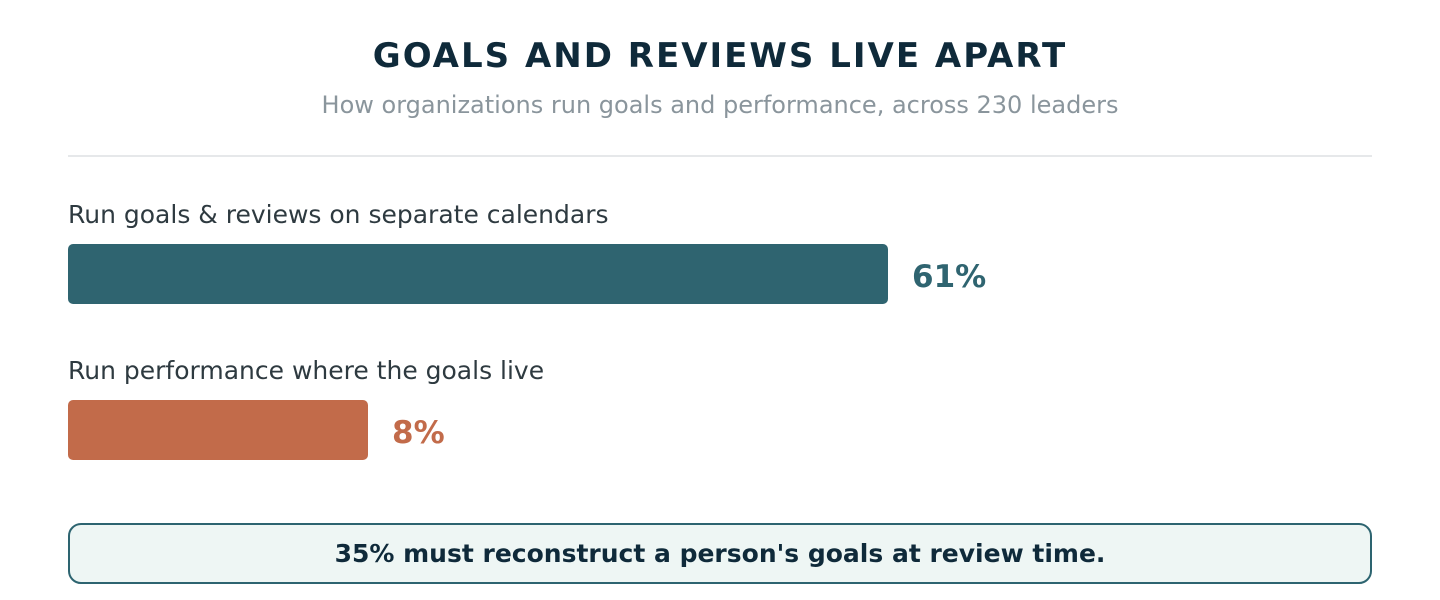 The width and height of the screenshot is (1440, 600). I want to click on bar-value-label: 61%, so click(949, 277).